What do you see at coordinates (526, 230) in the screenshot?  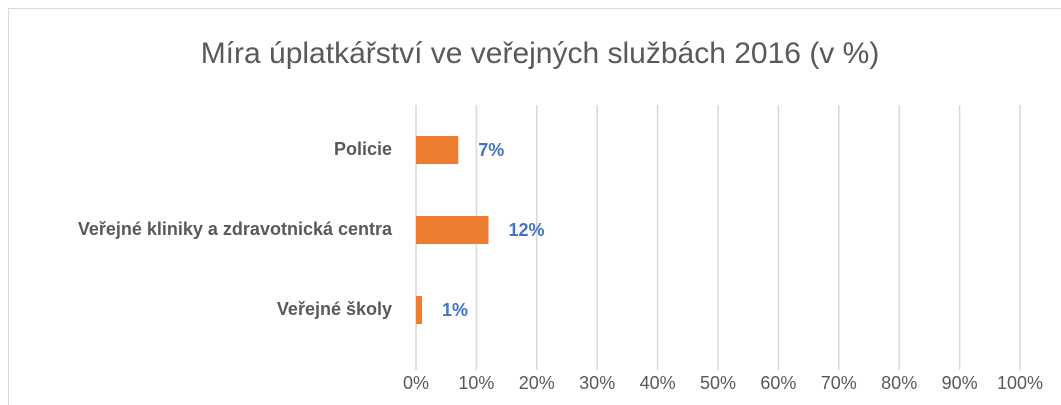 I see `value-label: 12%` at bounding box center [526, 230].